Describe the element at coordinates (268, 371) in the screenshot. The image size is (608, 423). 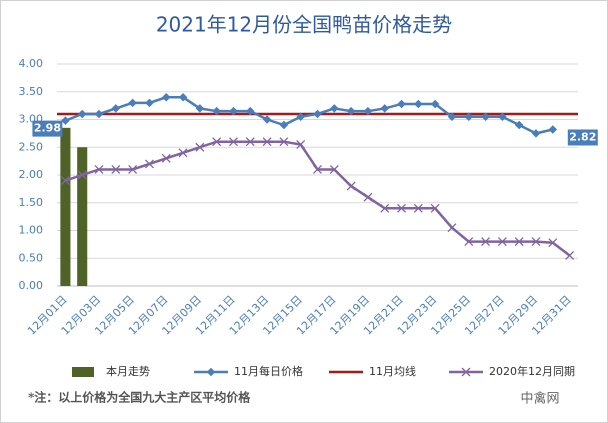
I see `legend-label: 11月每日价格` at that location.